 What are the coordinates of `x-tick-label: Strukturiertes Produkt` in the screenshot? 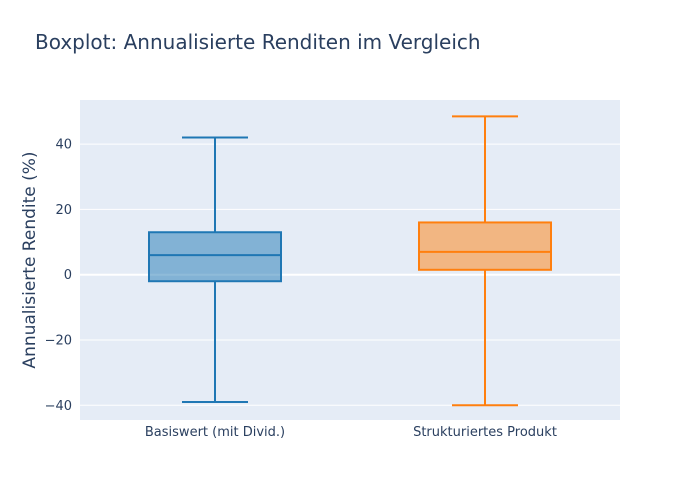 It's located at (485, 432).